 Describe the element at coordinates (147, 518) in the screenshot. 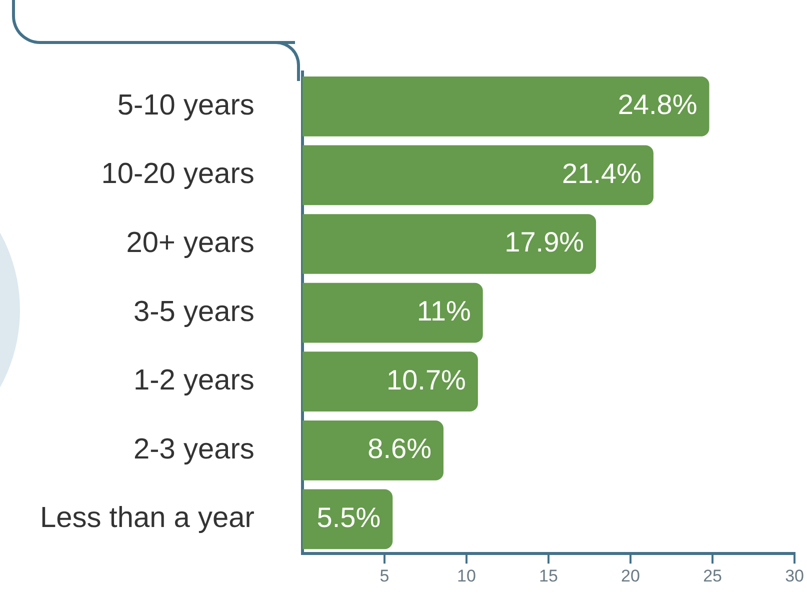

I see `y-tick-label: Less than a year` at that location.